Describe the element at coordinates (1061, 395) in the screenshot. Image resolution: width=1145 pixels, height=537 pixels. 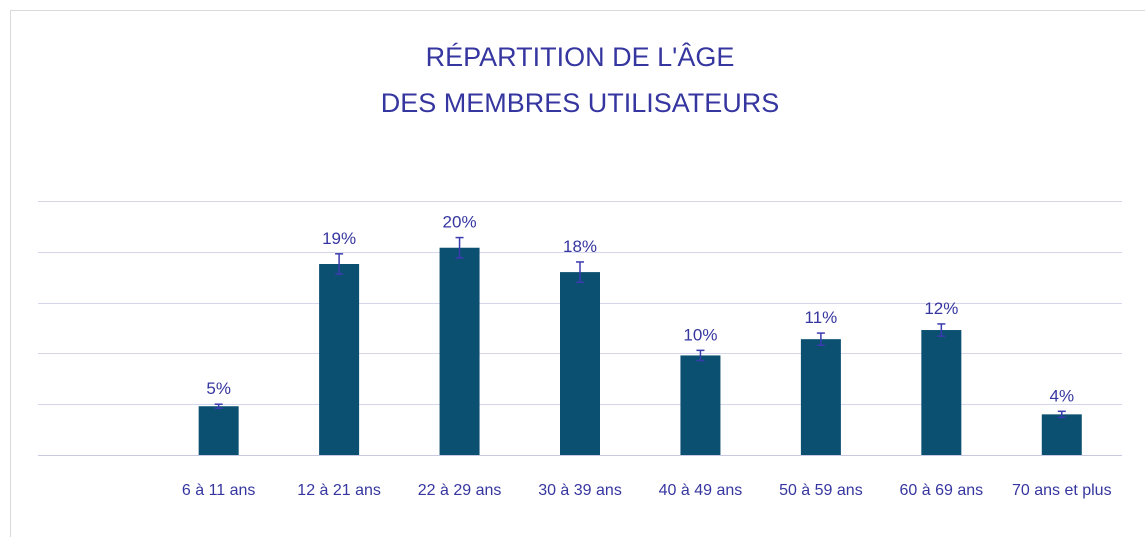
I see `value-label: 4%` at that location.